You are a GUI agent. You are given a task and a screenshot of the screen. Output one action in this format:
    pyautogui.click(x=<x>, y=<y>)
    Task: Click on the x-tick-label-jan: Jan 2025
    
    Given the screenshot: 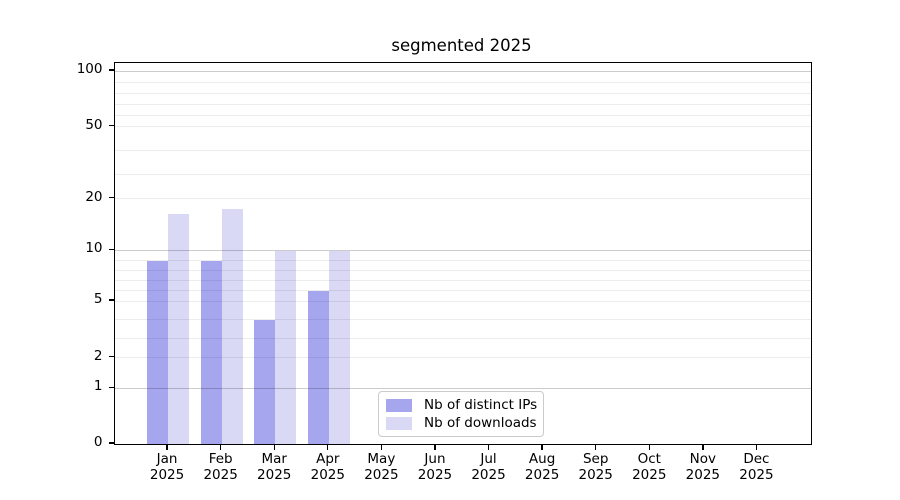 What is the action you would take?
    pyautogui.click(x=167, y=467)
    